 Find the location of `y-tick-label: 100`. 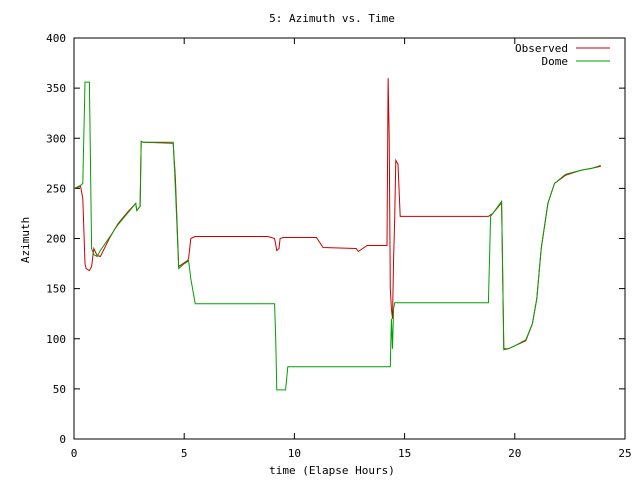

y-tick-label: 100 is located at coordinates (56, 339).